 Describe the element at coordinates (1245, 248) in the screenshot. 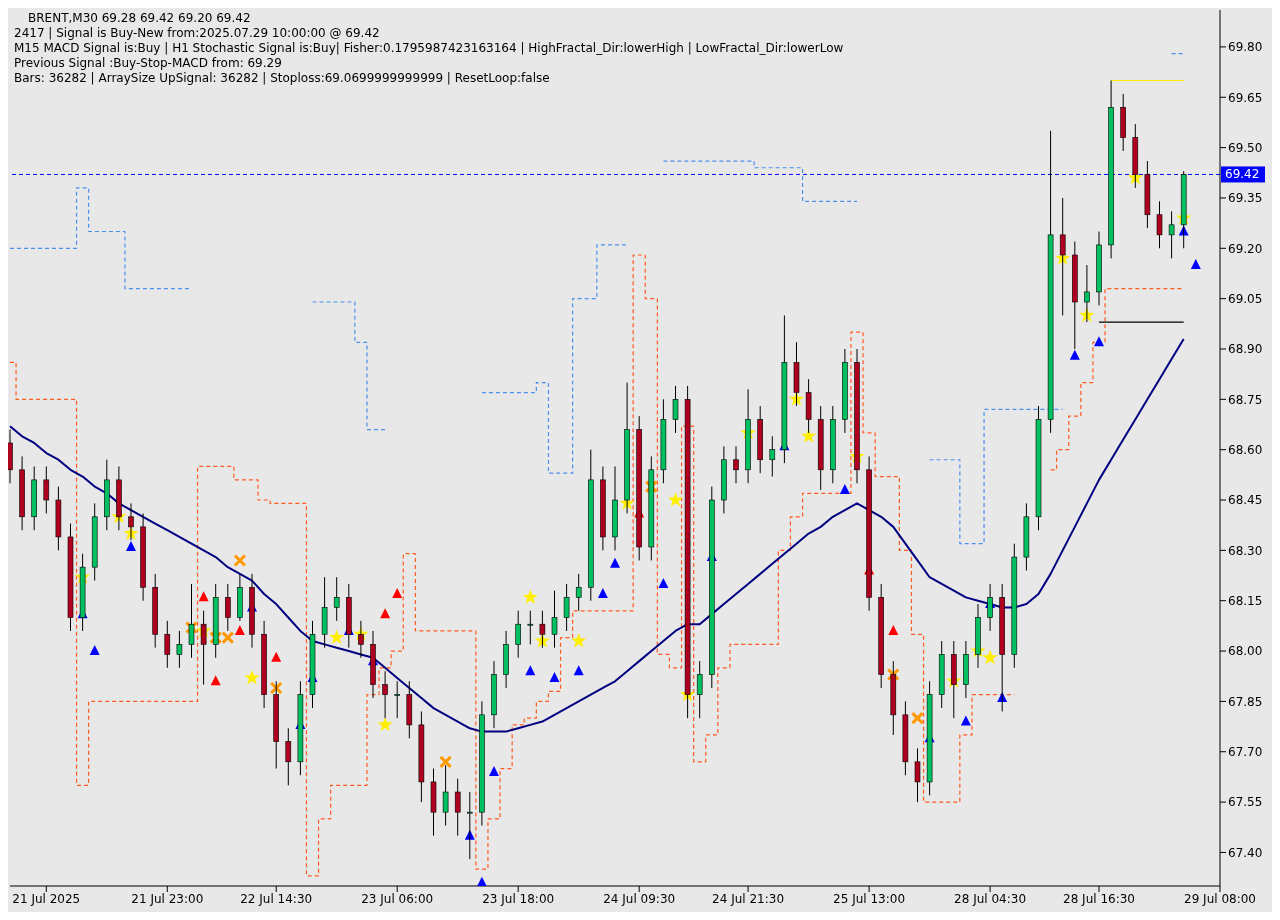

I see `y-tick-label: 69.20` at that location.